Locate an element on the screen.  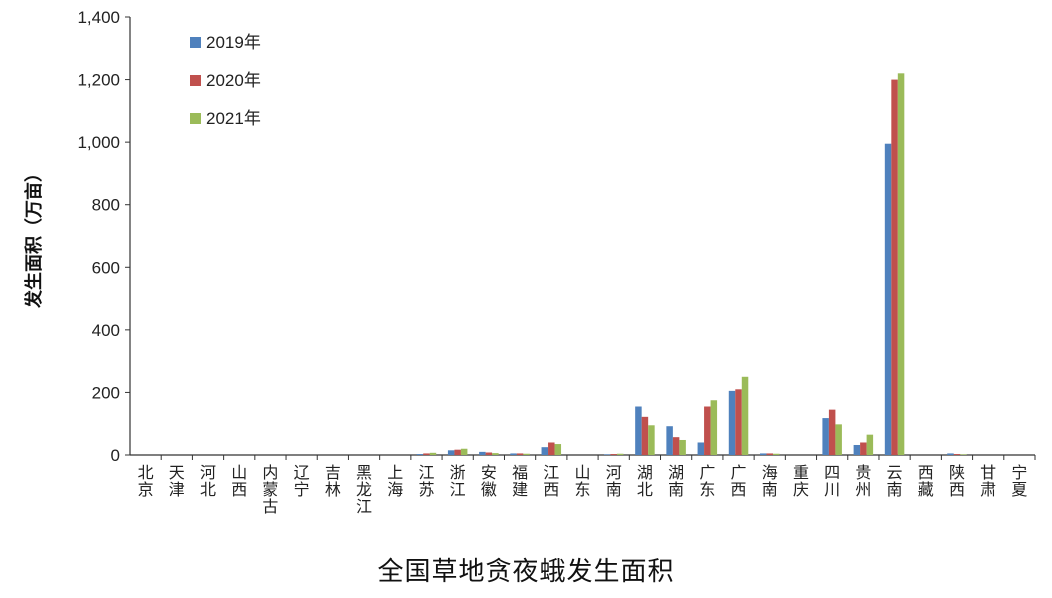
bar-2020年-海南 is located at coordinates (769, 454).